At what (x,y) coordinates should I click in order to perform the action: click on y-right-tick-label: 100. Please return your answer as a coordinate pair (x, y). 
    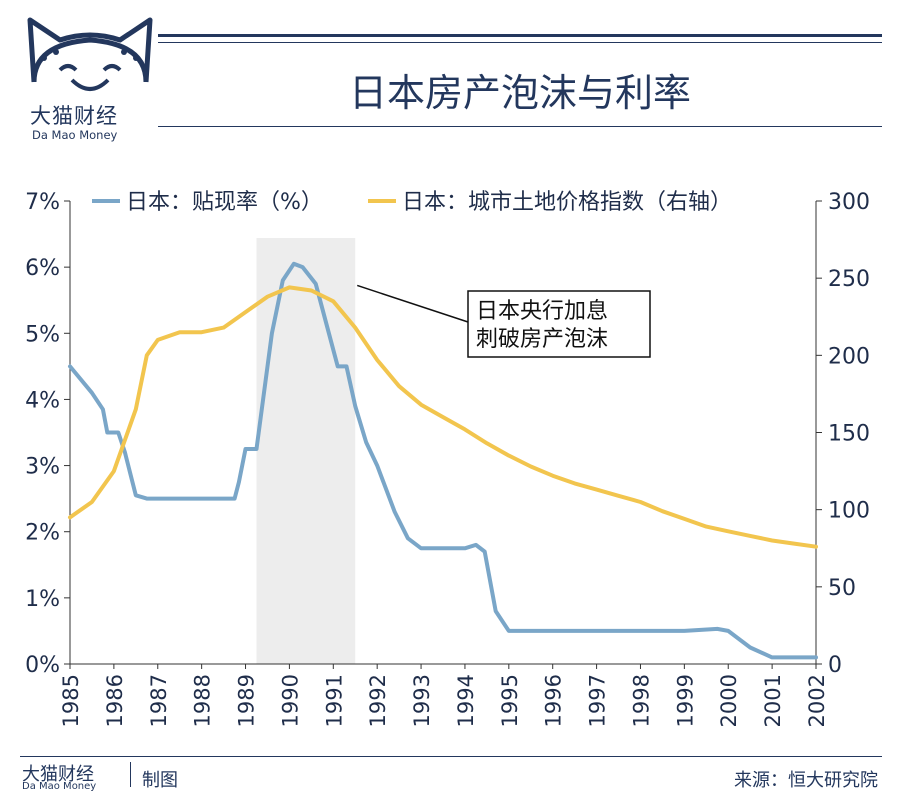
    Looking at the image, I should click on (849, 511).